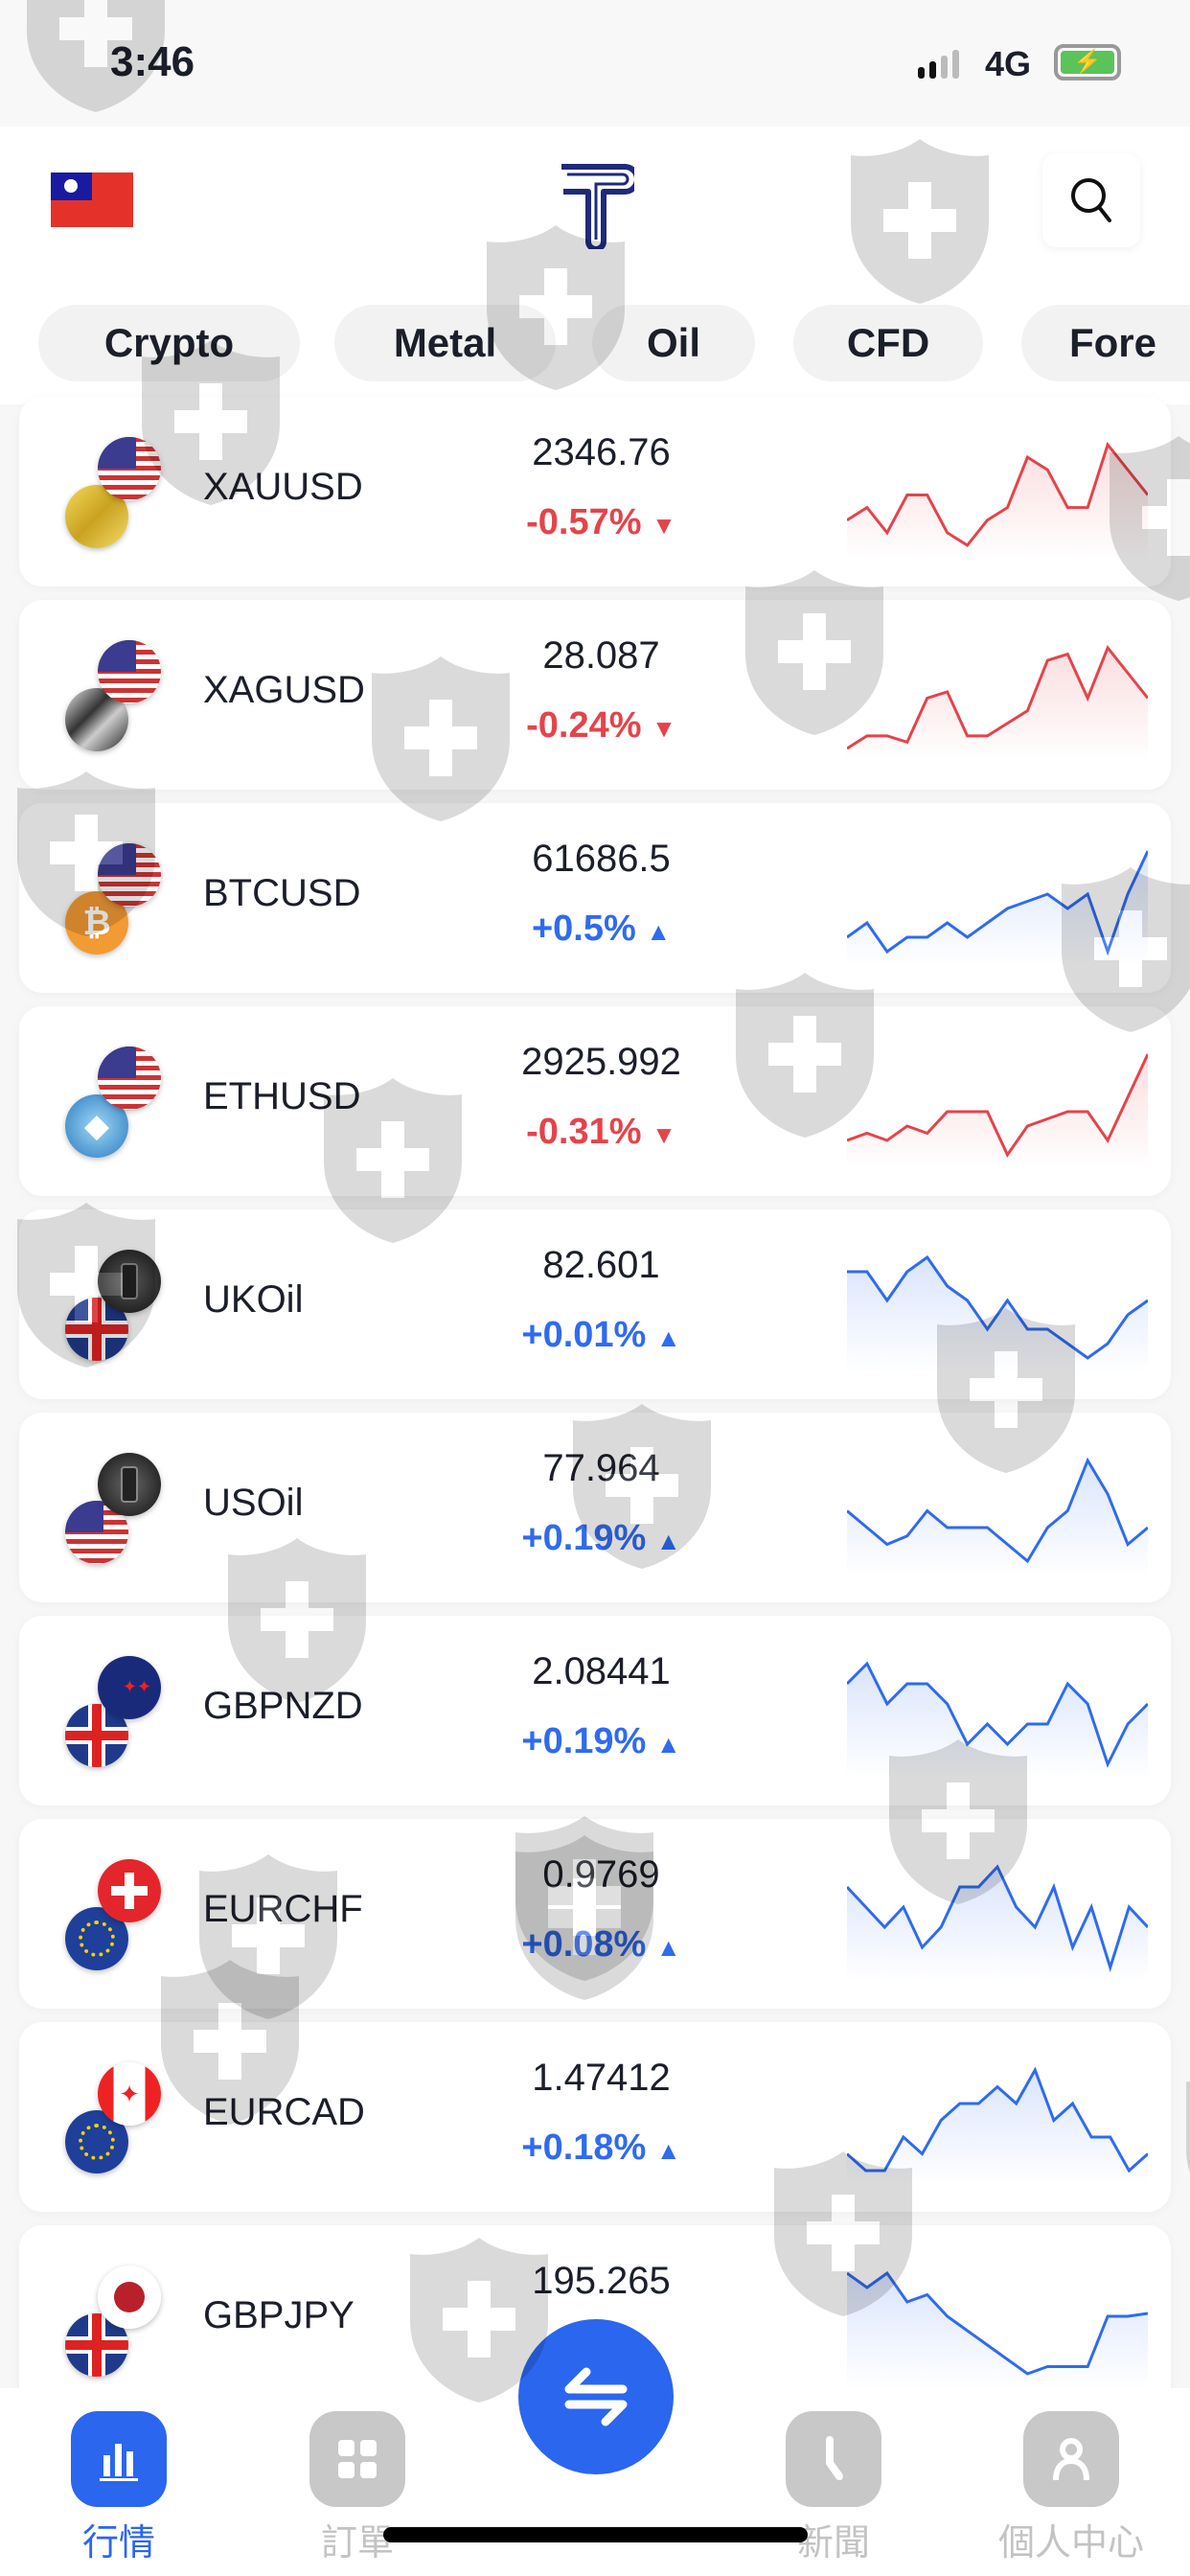 The height and width of the screenshot is (2576, 1190). Describe the element at coordinates (129, 1687) in the screenshot. I see `new-zealand-flag-icon: ✦✦` at that location.